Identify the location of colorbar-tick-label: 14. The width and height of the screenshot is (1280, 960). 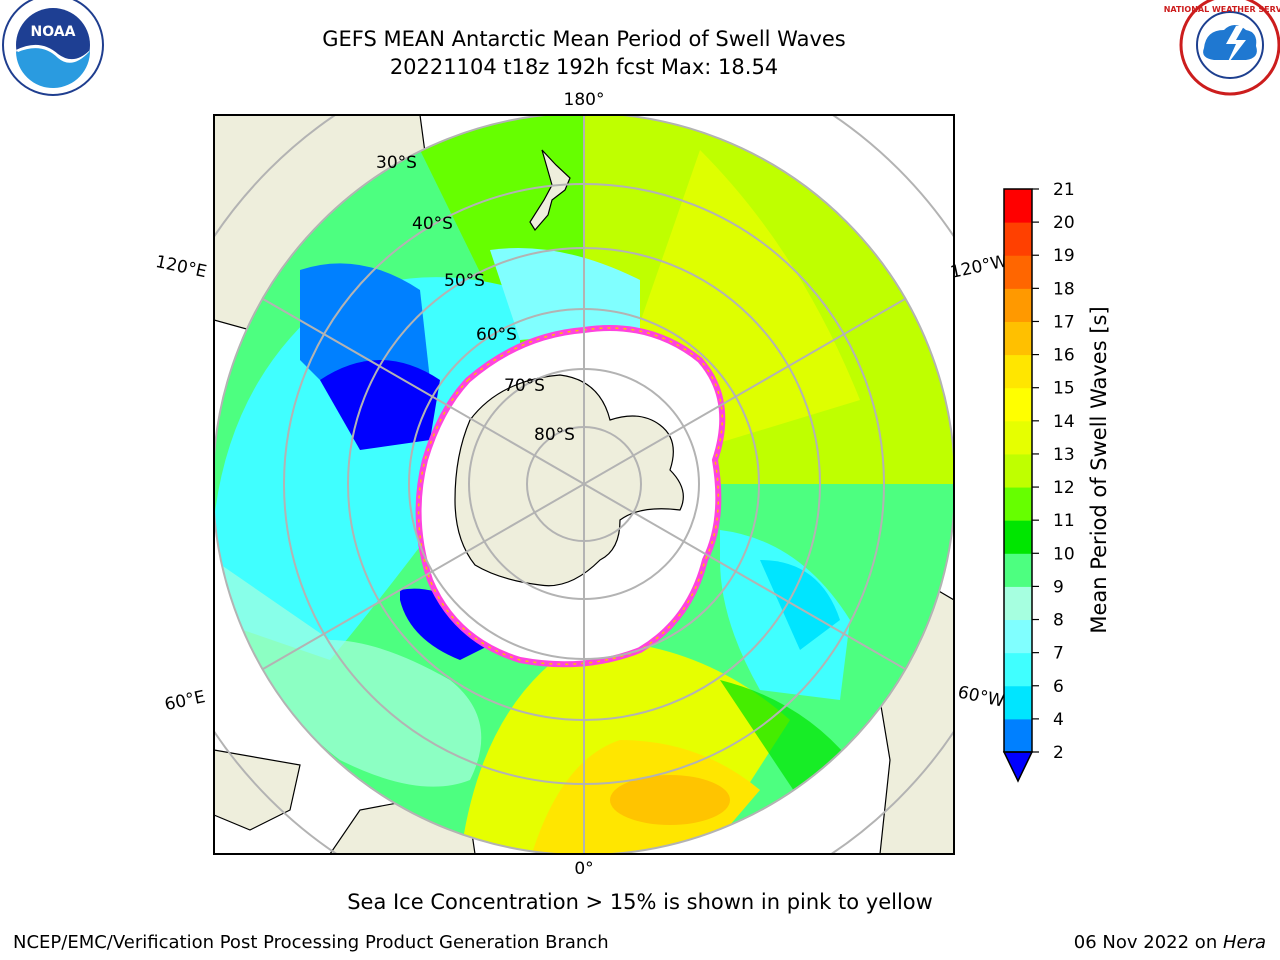
(1064, 422).